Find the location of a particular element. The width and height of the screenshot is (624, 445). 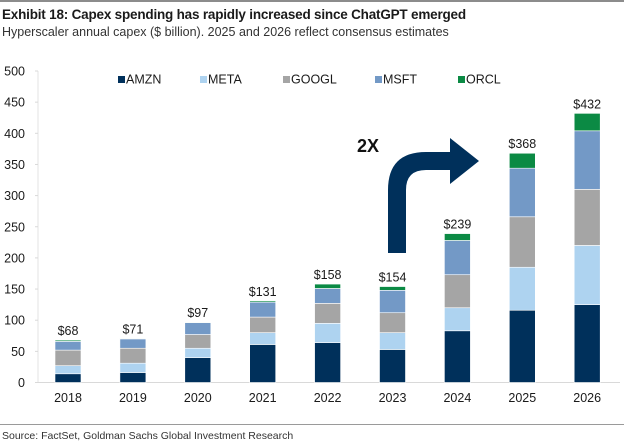

x-tick-label: 2021 is located at coordinates (263, 398).